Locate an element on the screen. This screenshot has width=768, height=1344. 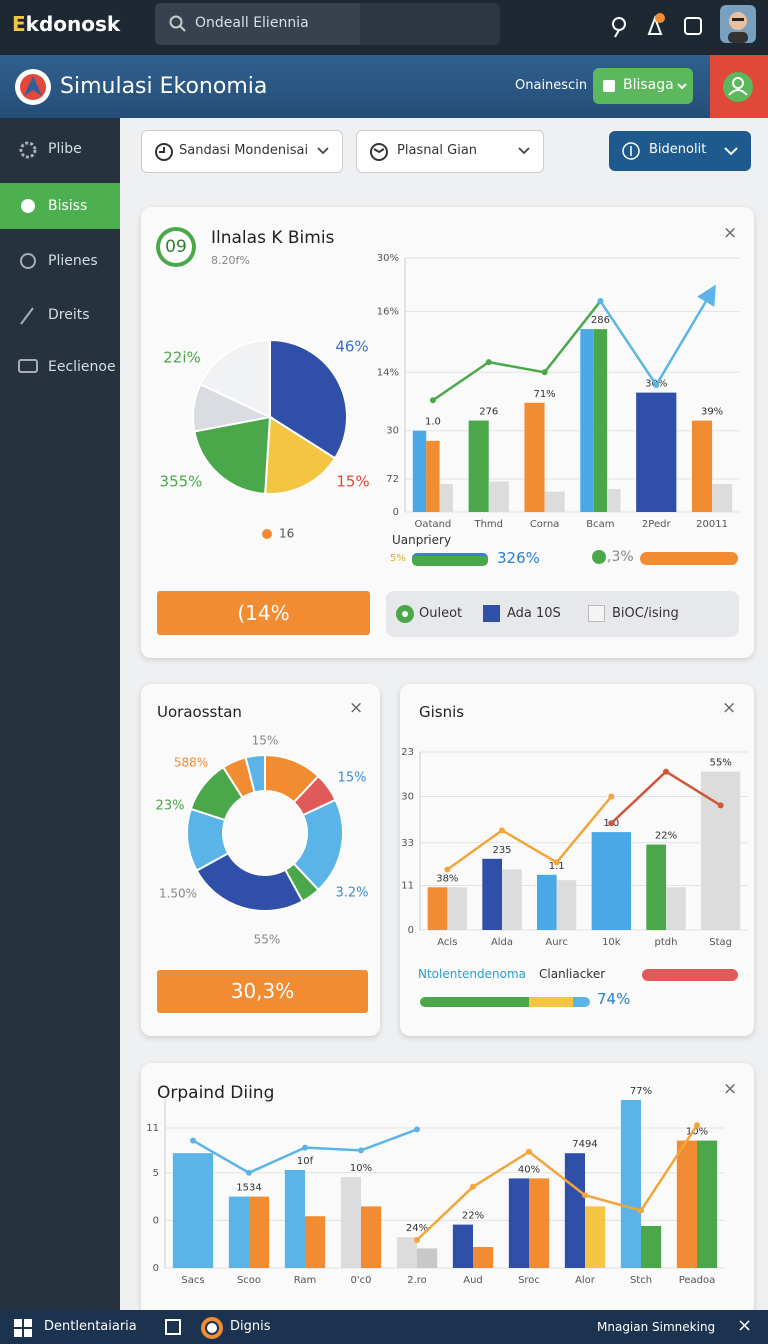
panel-title: Uoraosstan is located at coordinates (199, 712).